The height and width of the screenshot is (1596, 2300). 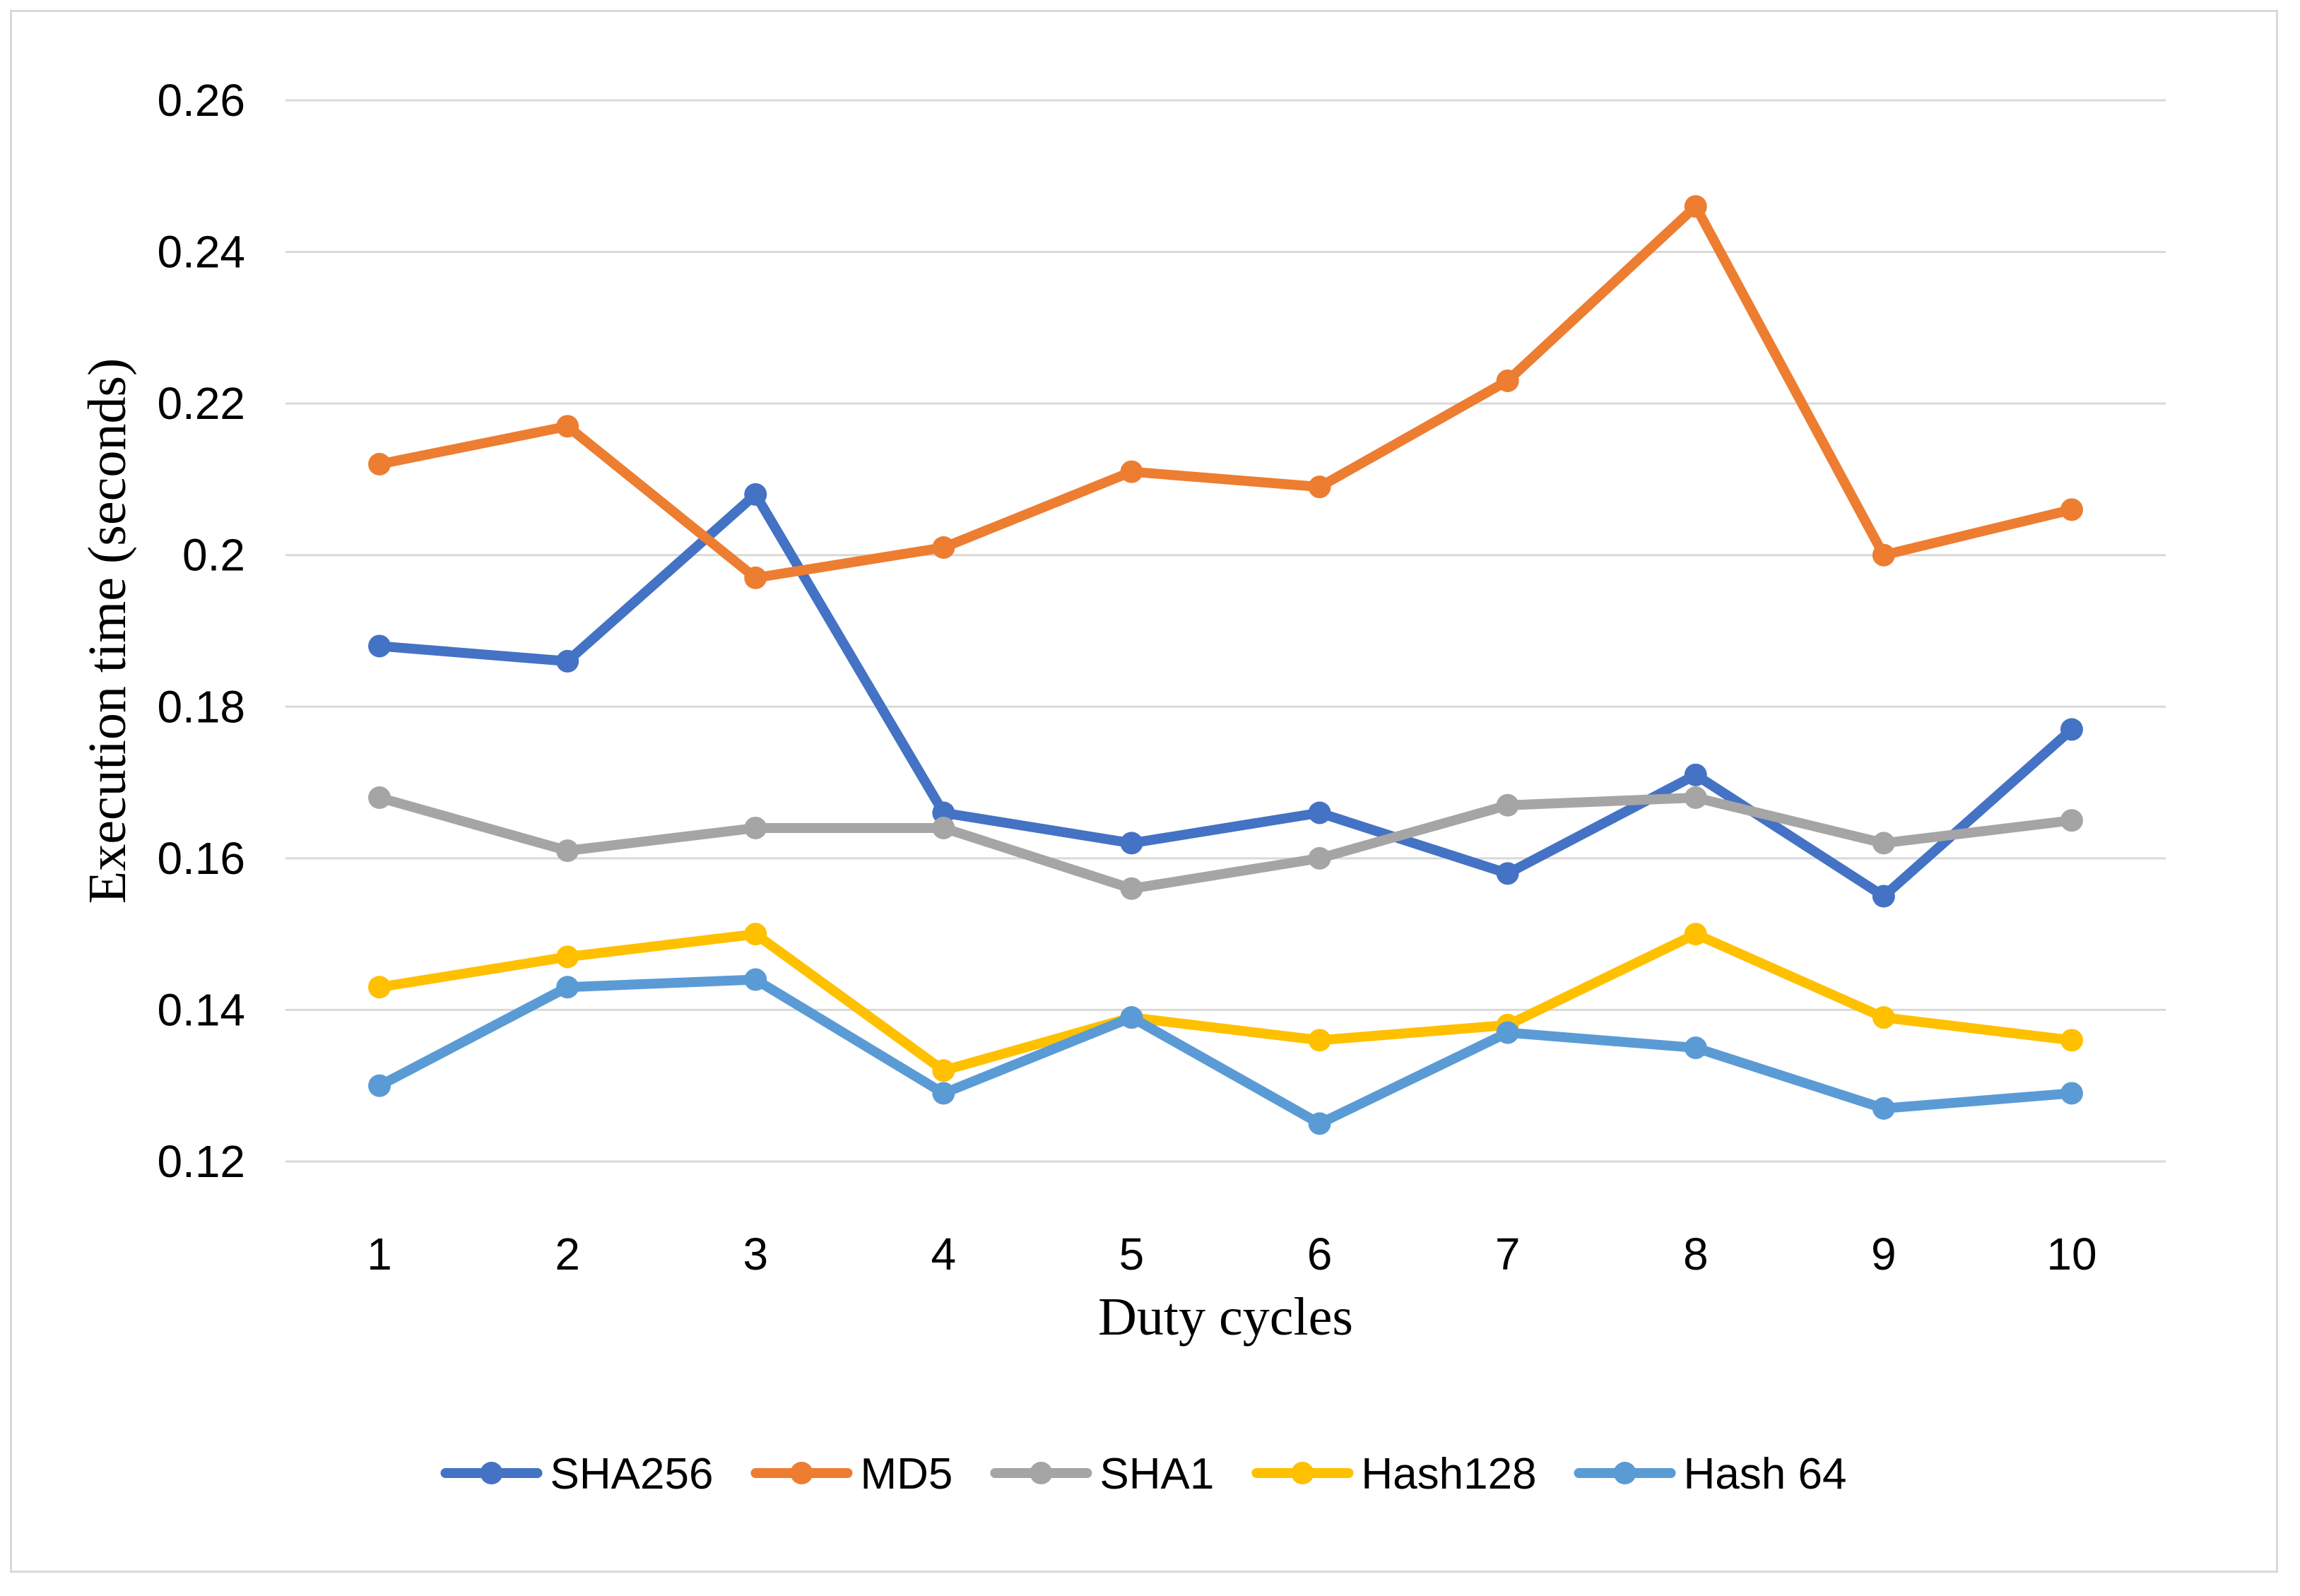 What do you see at coordinates (1225, 1317) in the screenshot?
I see `x-axis-label: Duty cycles` at bounding box center [1225, 1317].